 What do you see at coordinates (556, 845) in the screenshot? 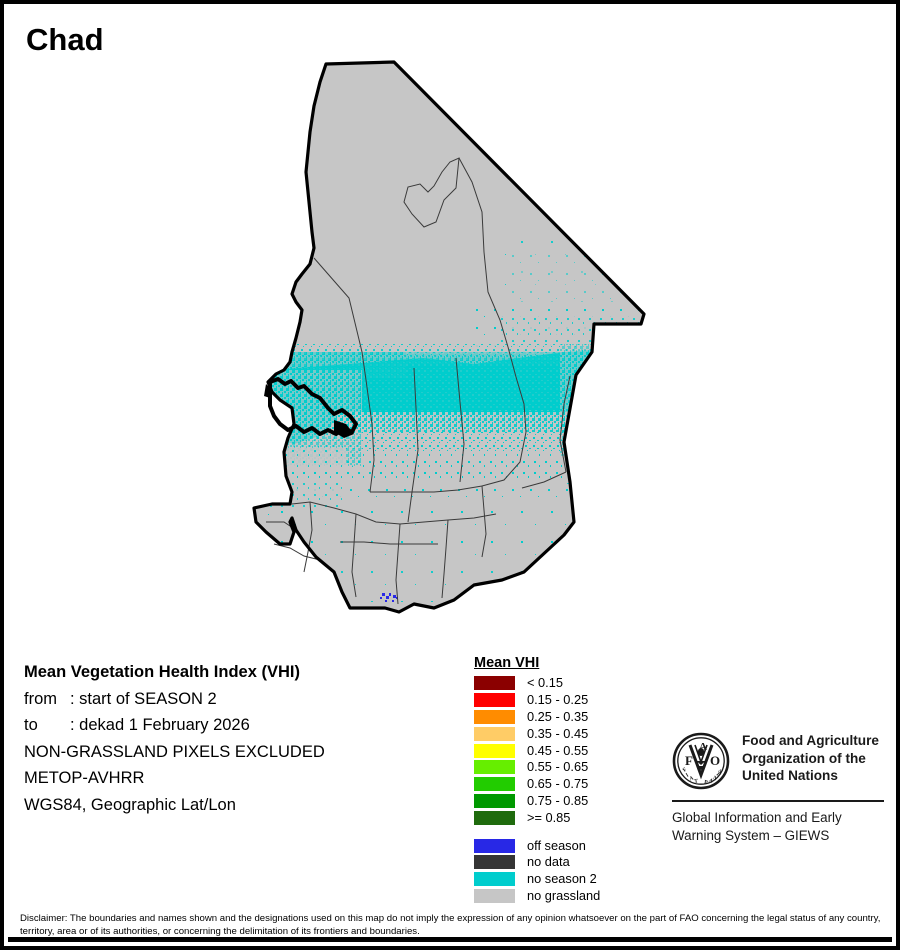
I see `legend-label: off season` at bounding box center [556, 845].